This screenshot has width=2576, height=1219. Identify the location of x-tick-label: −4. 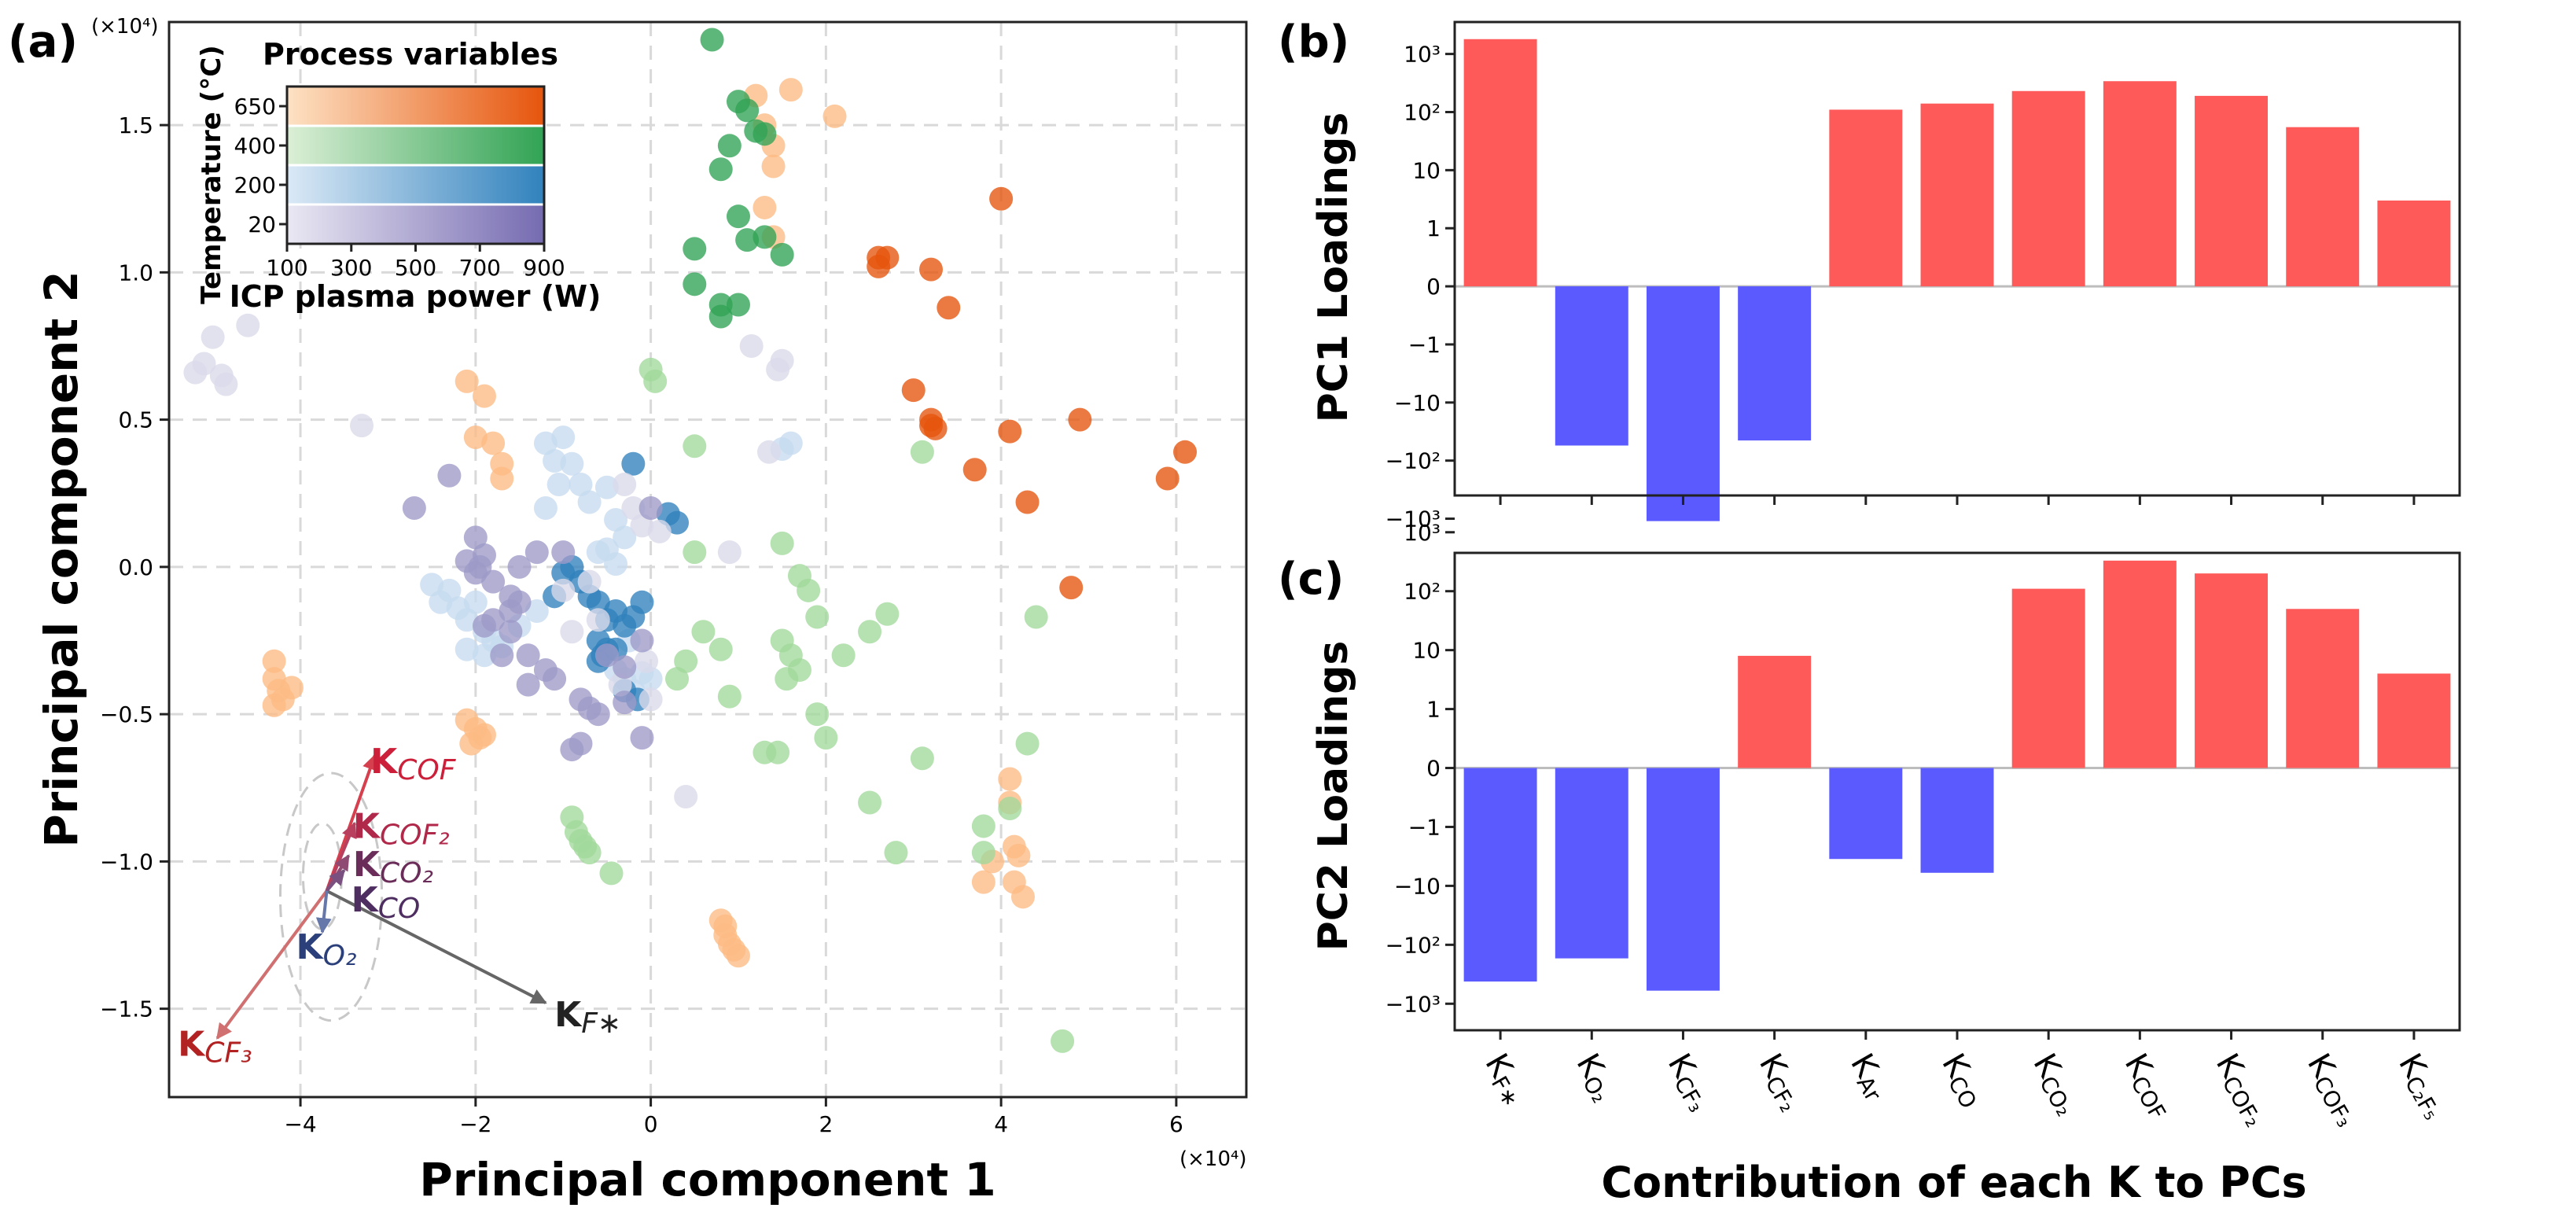
(300, 1124).